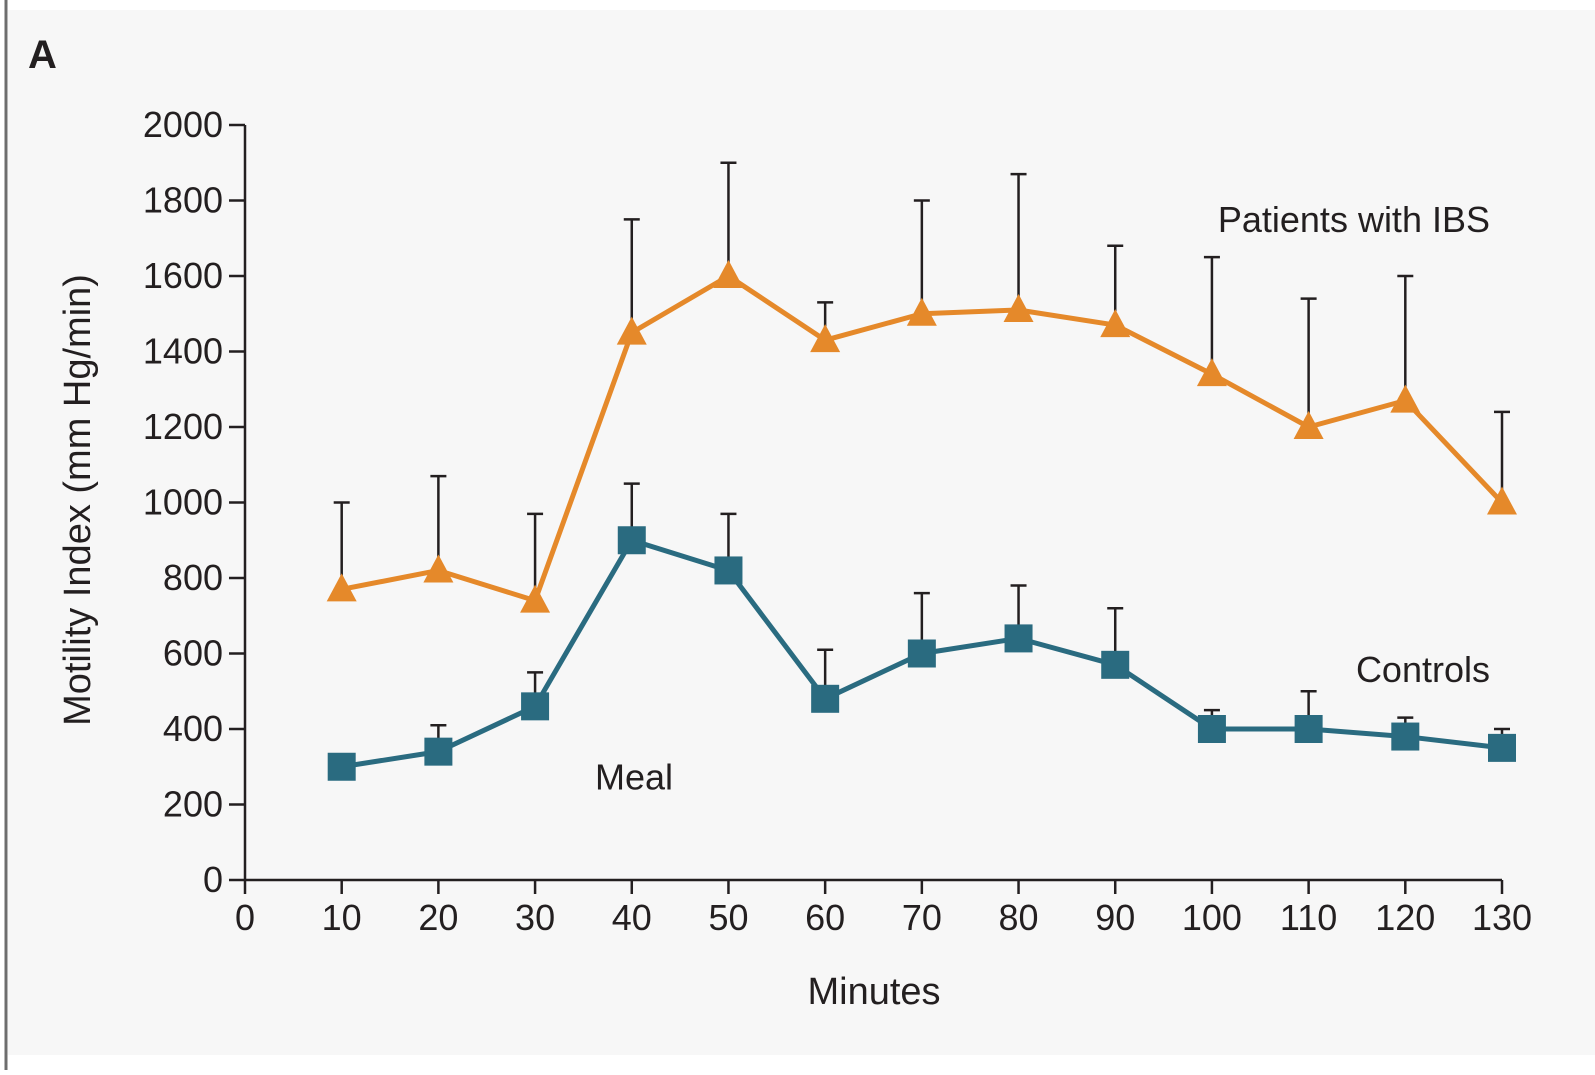  Describe the element at coordinates (42, 55) in the screenshot. I see `panel-letter: A` at that location.